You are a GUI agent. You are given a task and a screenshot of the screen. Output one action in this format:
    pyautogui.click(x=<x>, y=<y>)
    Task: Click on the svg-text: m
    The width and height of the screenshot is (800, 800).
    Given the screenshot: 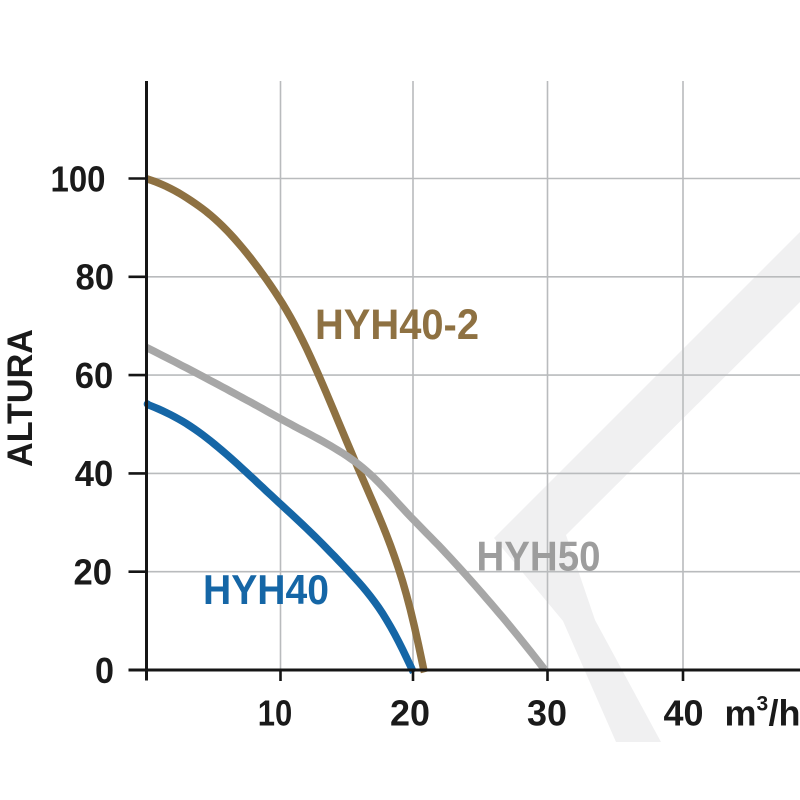 What is the action you would take?
    pyautogui.click(x=741, y=713)
    